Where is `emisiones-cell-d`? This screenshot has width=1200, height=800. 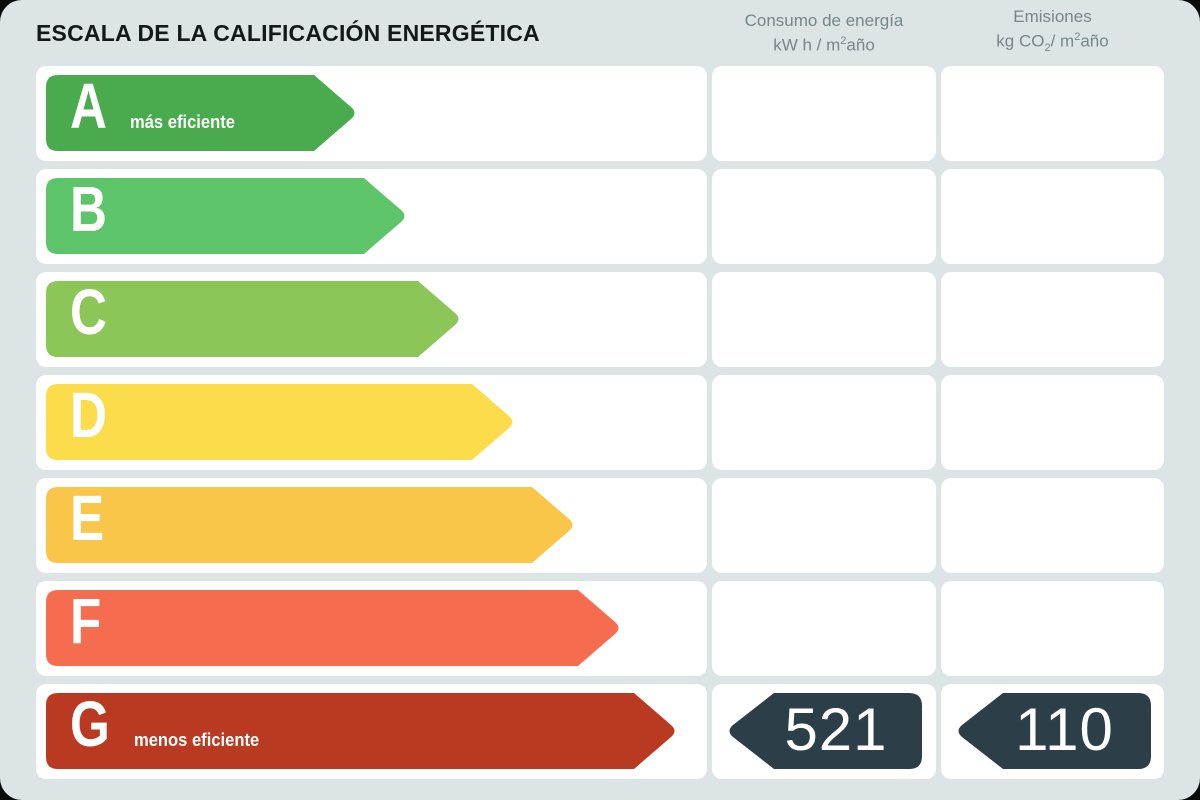 emisiones-cell-d is located at coordinates (1052, 422).